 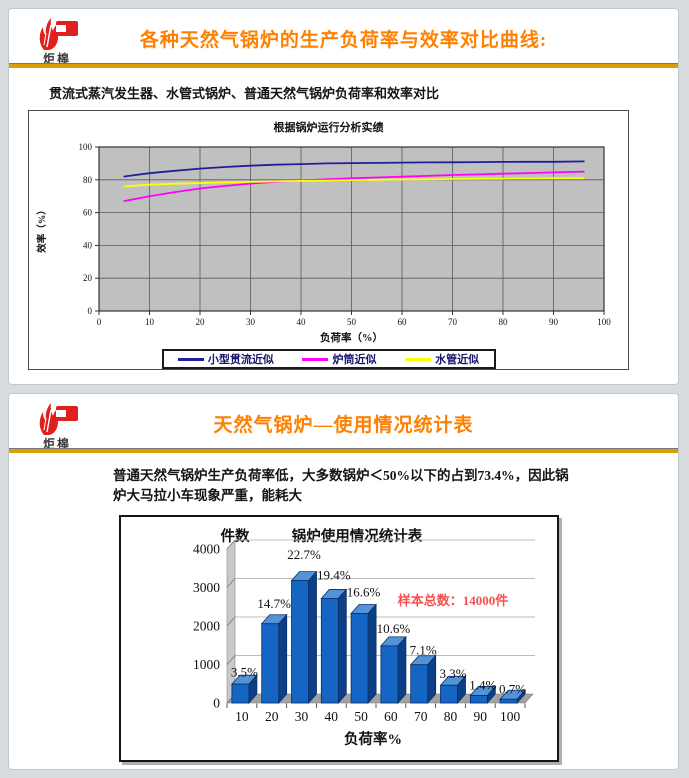 I want to click on body-line-2: 炉大马拉小车现象严重，能耗大, so click(x=207, y=496).